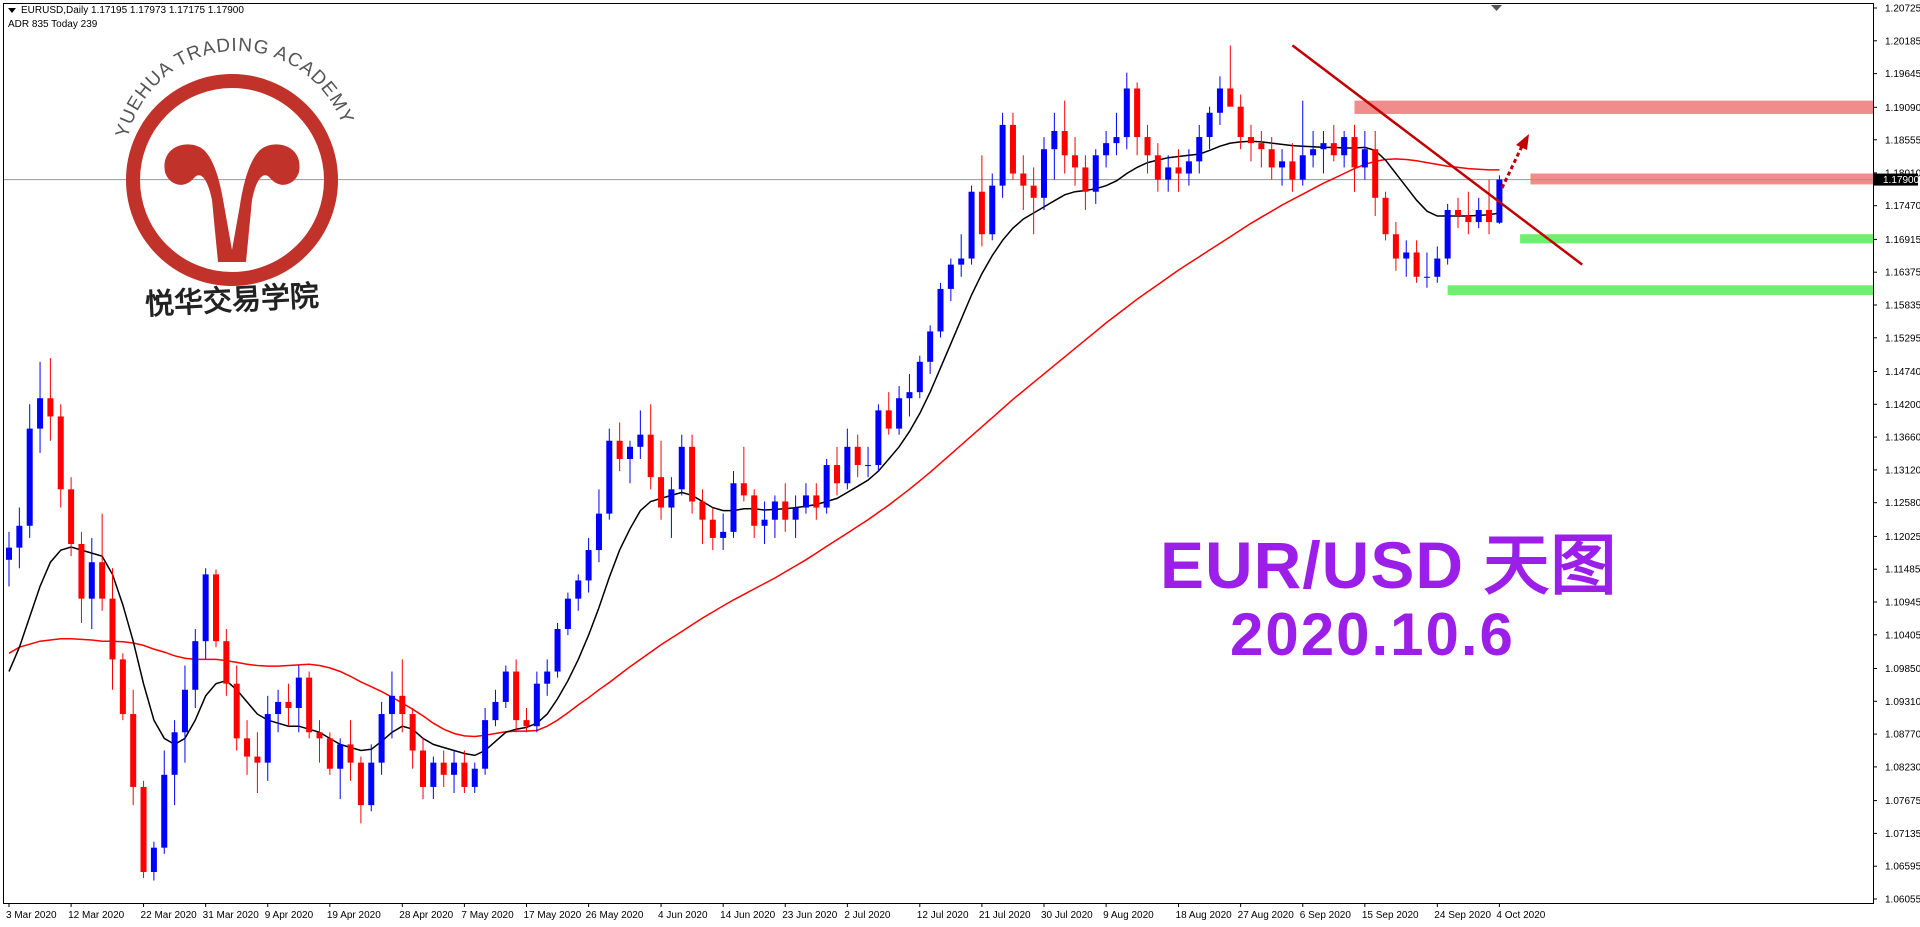  What do you see at coordinates (12, 10) in the screenshot?
I see `collapse-arrow-icon` at bounding box center [12, 10].